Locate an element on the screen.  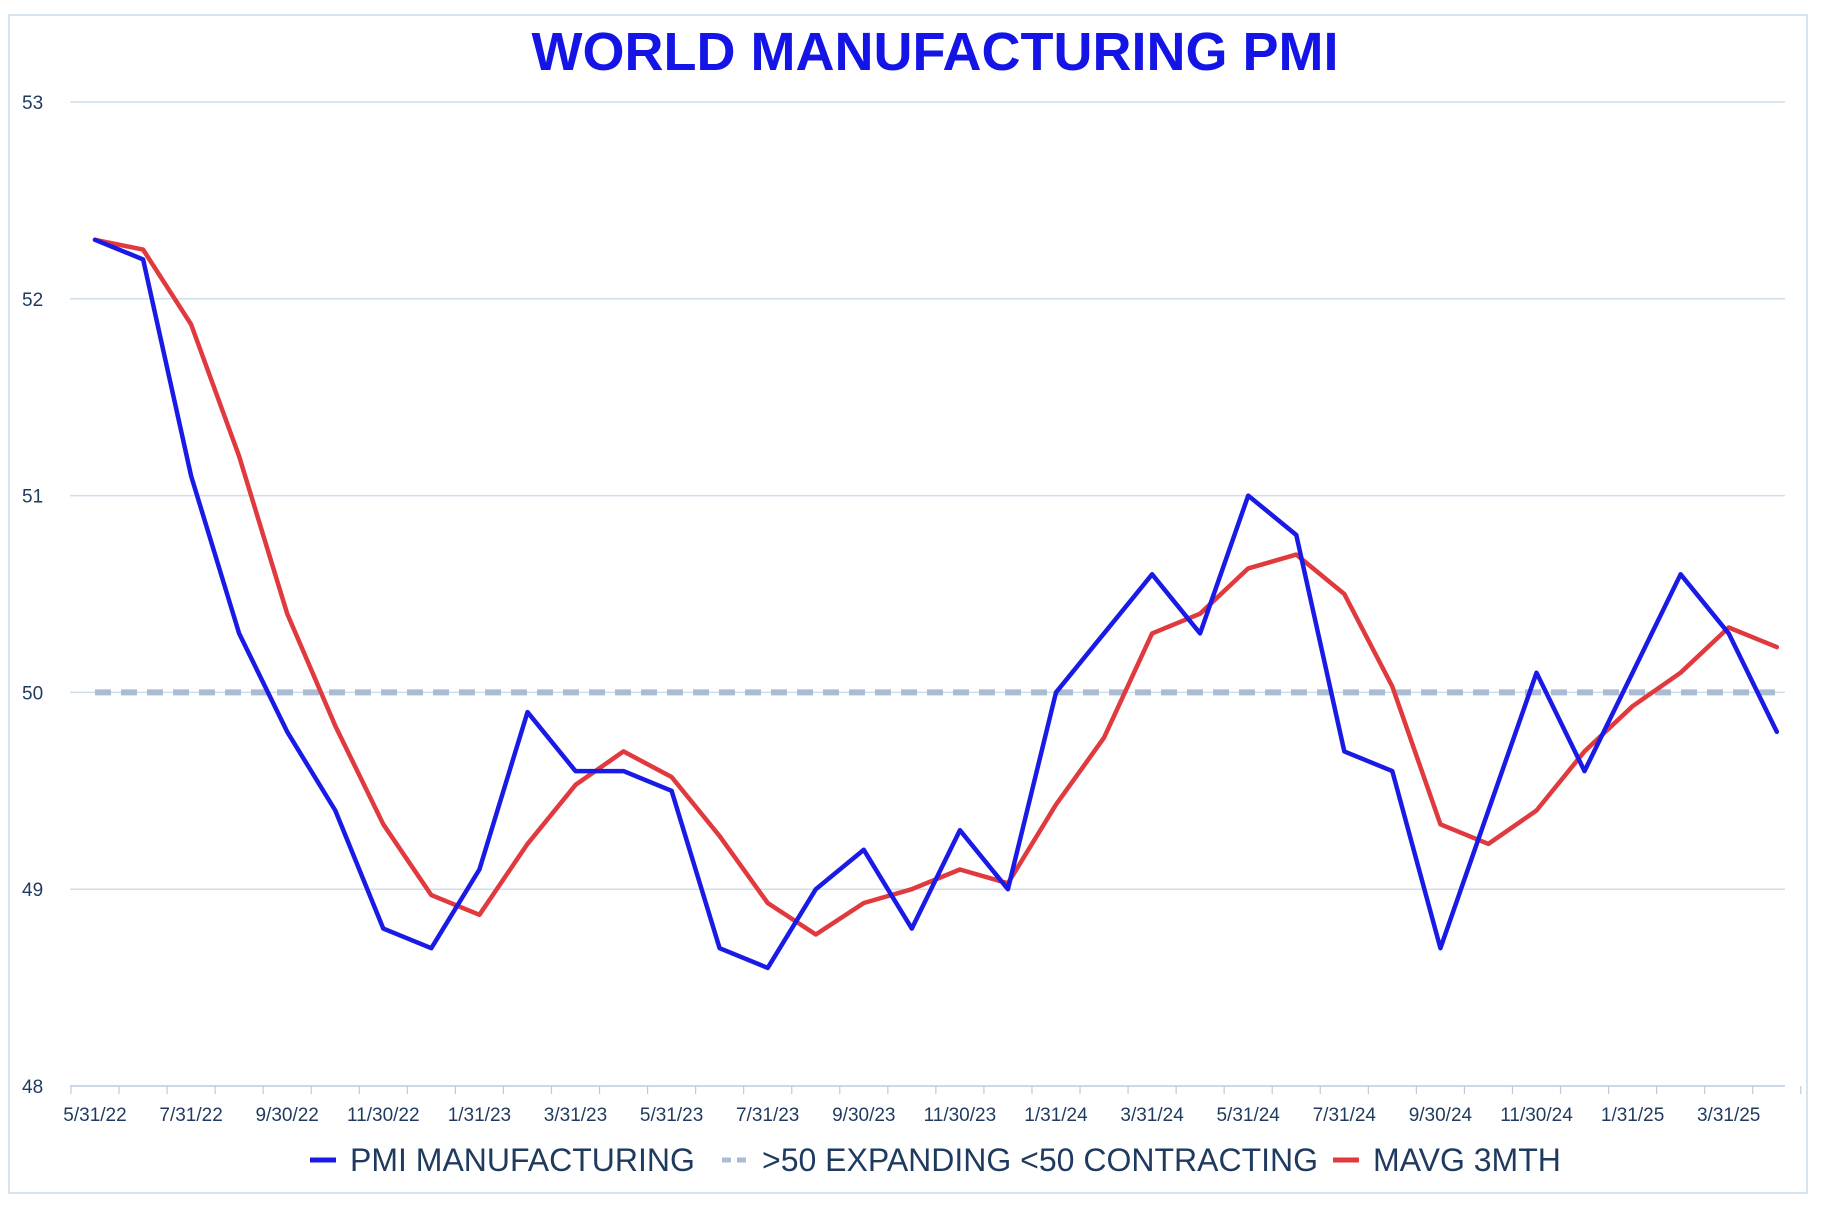
x-tick-label: 11/30/22 is located at coordinates (383, 1115).